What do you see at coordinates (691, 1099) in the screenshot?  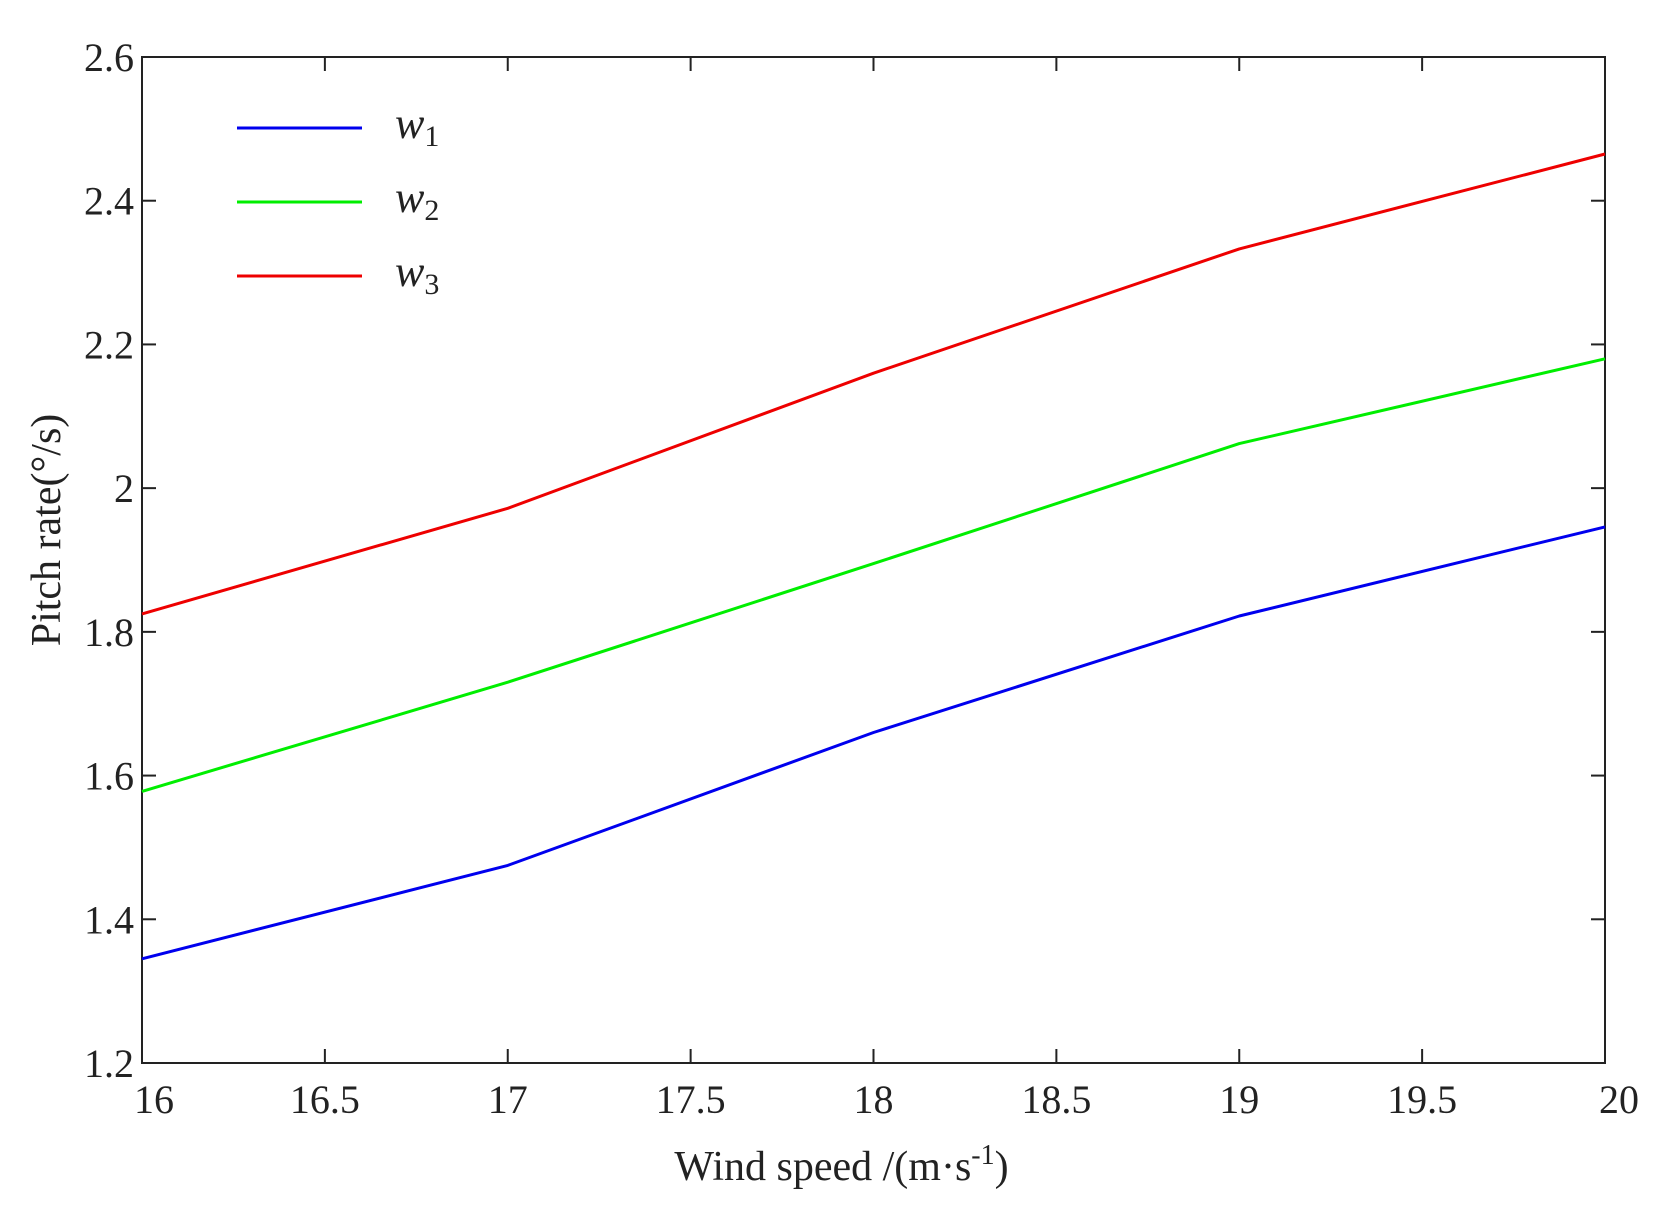 I see `x-tick-label: 17.5` at bounding box center [691, 1099].